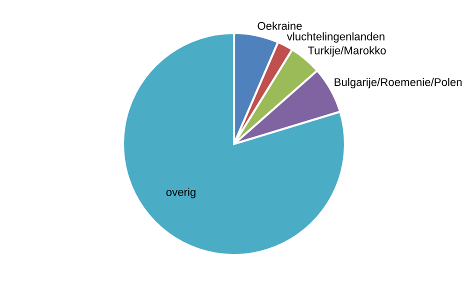 Image resolution: width=469 pixels, height=288 pixels. I want to click on slice-label: Oekraine, so click(280, 26).